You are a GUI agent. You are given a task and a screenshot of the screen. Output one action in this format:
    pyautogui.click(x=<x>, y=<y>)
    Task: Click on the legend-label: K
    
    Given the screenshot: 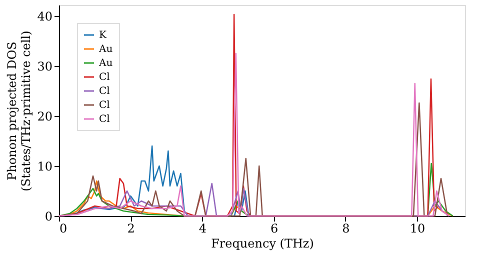 What is the action you would take?
    pyautogui.click(x=103, y=35)
    